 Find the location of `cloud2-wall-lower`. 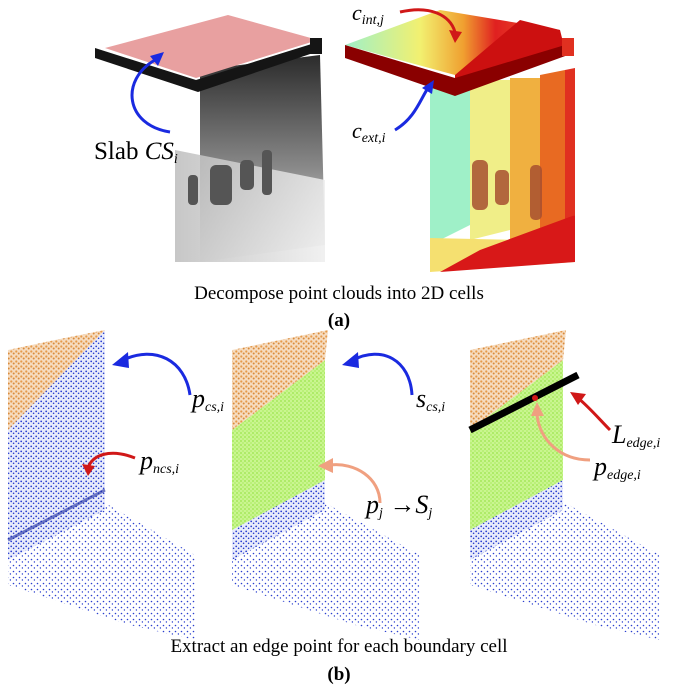

cloud2-wall-lower is located at coordinates (278, 520).